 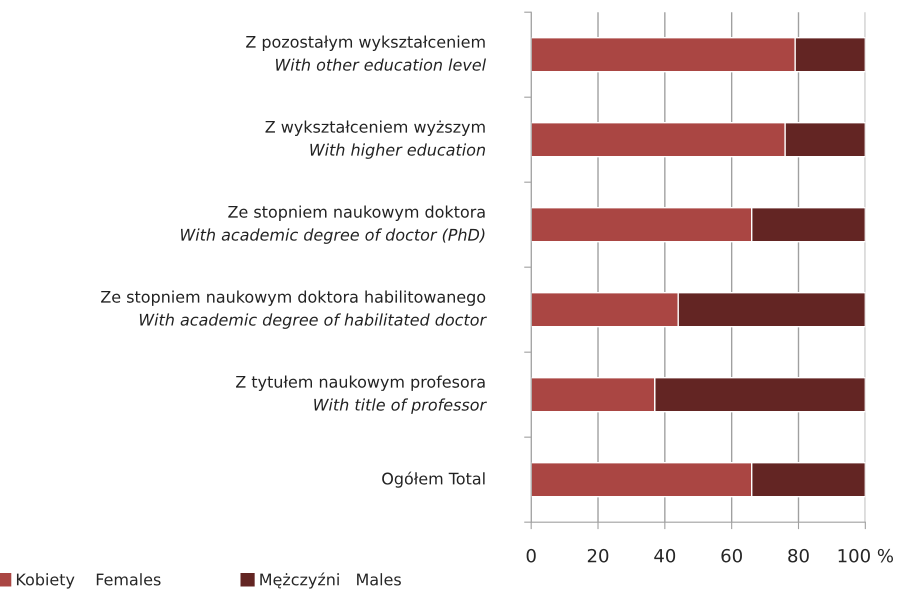 I want to click on y-tick-label: Ogółem Total, so click(x=433, y=480).